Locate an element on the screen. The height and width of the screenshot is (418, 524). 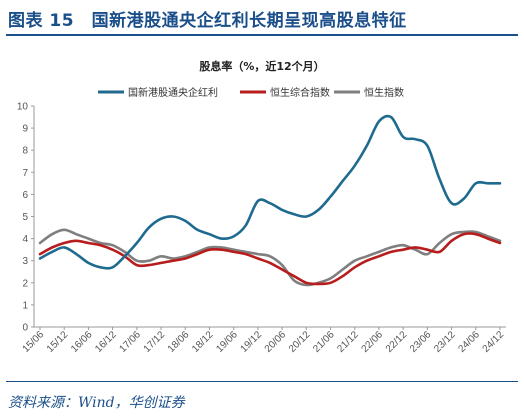
x-tick-label: 19/06 is located at coordinates (227, 342).